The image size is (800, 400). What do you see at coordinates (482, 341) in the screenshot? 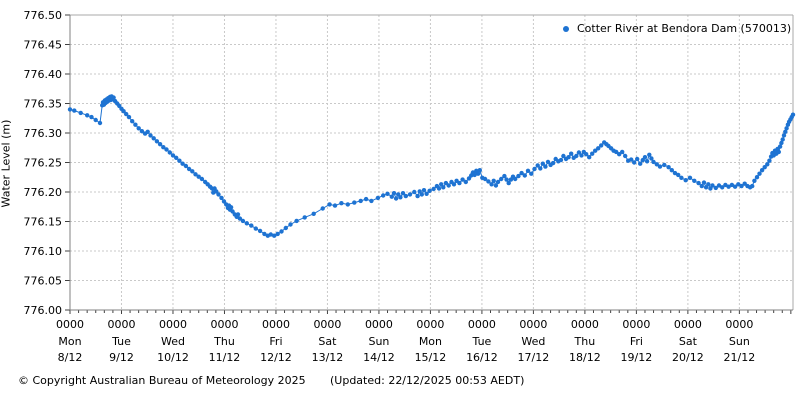
I see `x-tick-label-day: Tue` at bounding box center [482, 341].